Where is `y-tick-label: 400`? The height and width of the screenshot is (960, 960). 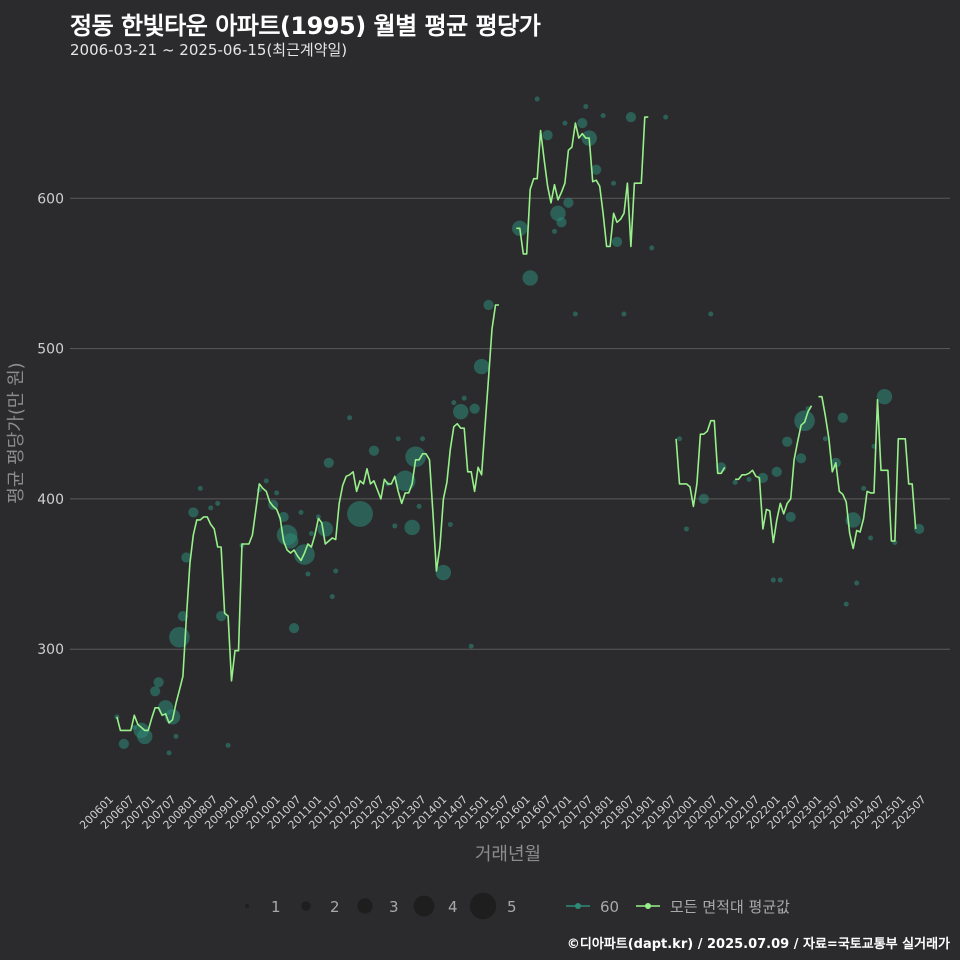 y-tick-label: 400 is located at coordinates (50, 500).